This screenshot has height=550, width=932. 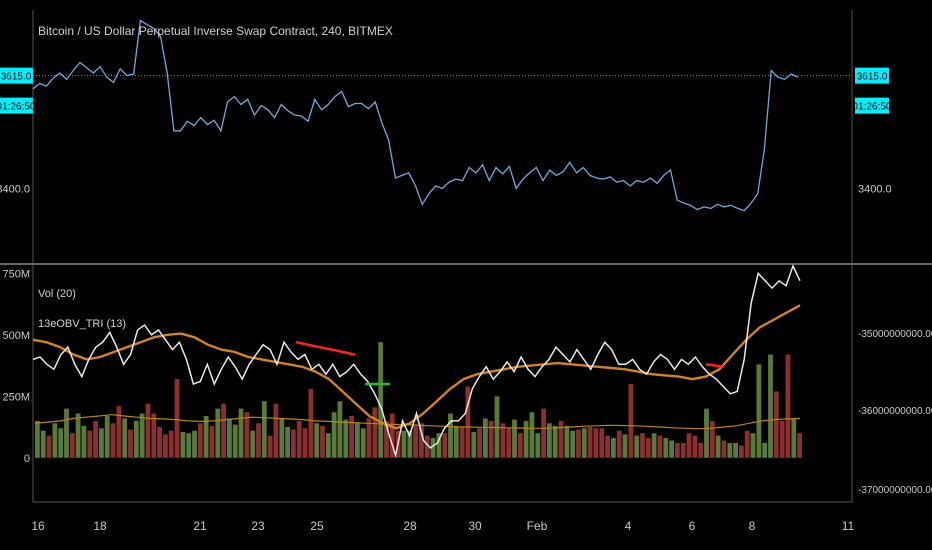 What do you see at coordinates (317, 526) in the screenshot?
I see `x-axis-label: 25` at bounding box center [317, 526].